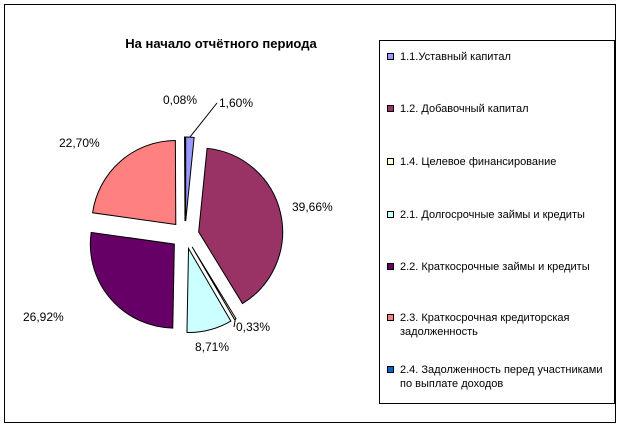 Image resolution: width=622 pixels, height=429 pixels. I want to click on data-label: 8,71%, so click(212, 347).